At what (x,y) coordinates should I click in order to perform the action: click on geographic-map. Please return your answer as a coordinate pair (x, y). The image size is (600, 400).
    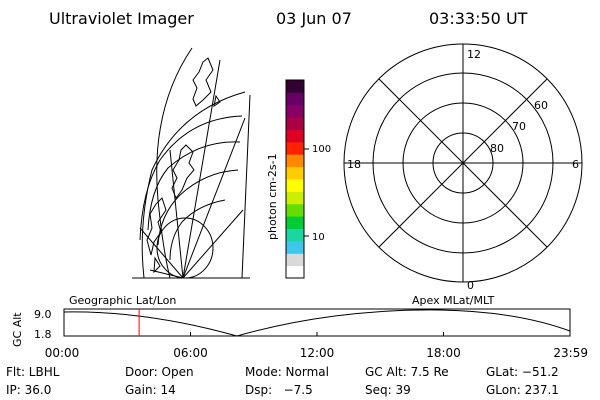
    Looking at the image, I should click on (191, 163).